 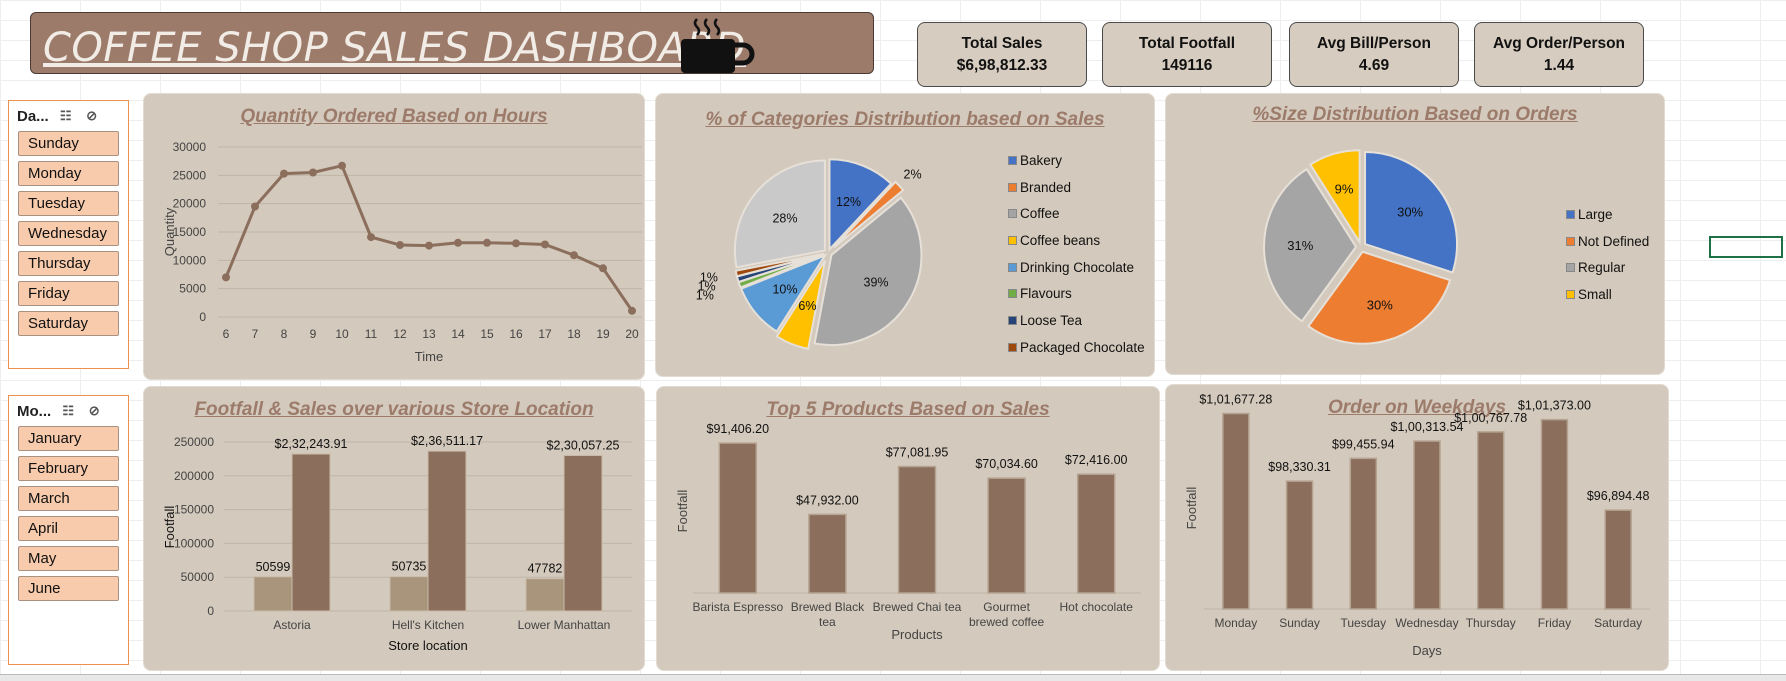 What do you see at coordinates (68, 203) in the screenshot?
I see `slicer-item-tuesday: Tuesday` at bounding box center [68, 203].